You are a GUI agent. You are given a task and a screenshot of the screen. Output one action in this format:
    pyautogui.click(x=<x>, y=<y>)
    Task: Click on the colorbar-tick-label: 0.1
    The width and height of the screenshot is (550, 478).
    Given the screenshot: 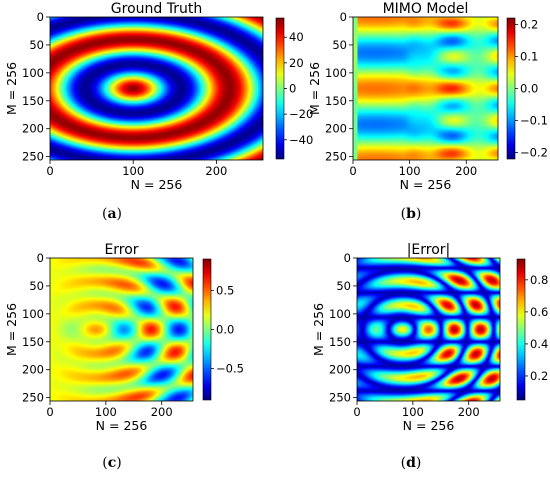 What is the action you would take?
    pyautogui.click(x=529, y=56)
    